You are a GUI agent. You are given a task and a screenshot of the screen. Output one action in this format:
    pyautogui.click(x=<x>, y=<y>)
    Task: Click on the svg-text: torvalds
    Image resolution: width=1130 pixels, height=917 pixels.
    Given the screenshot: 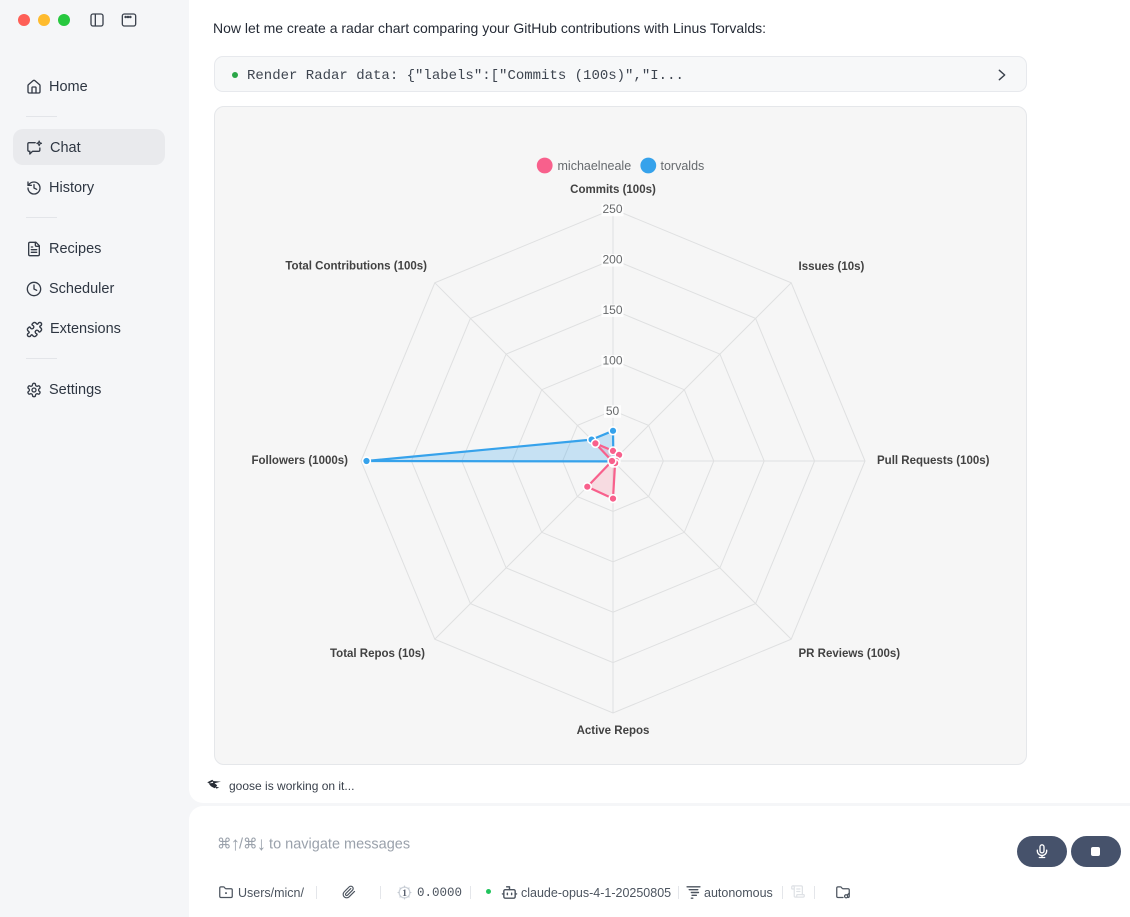 What is the action you would take?
    pyautogui.click(x=683, y=166)
    